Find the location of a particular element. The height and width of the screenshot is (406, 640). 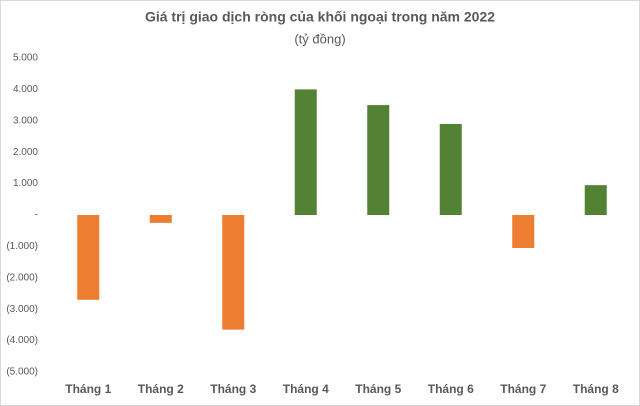

chart-subtitle: (tỷ đồng) is located at coordinates (319, 38).